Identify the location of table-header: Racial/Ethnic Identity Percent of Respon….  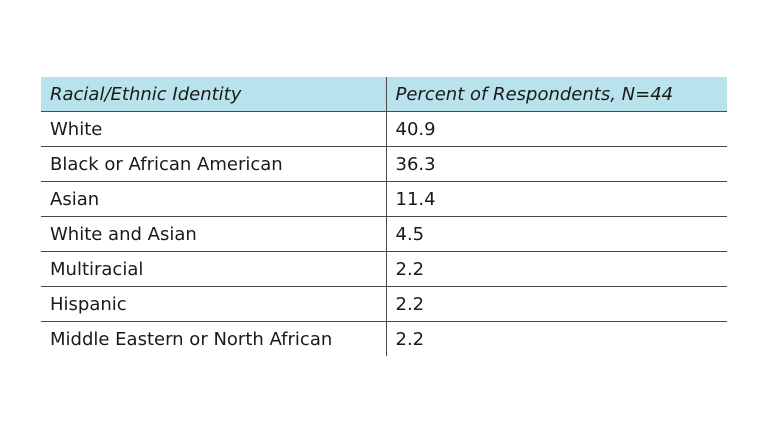
(384, 94).